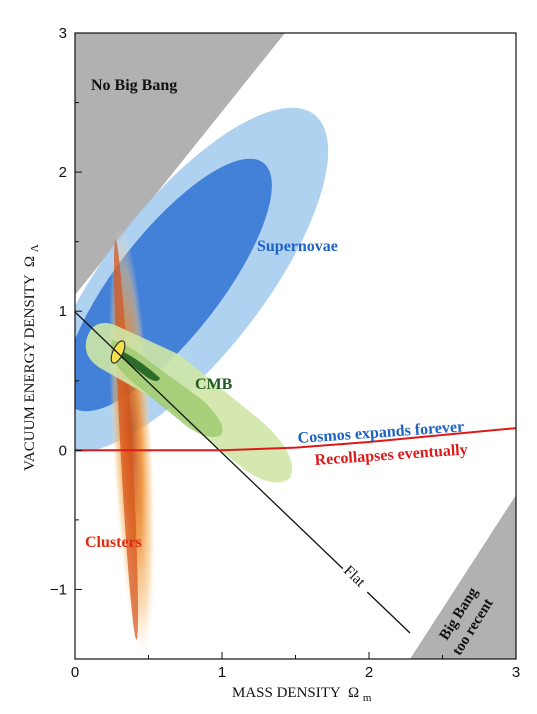  Describe the element at coordinates (516, 672) in the screenshot. I see `x-tick-label: 3` at that location.